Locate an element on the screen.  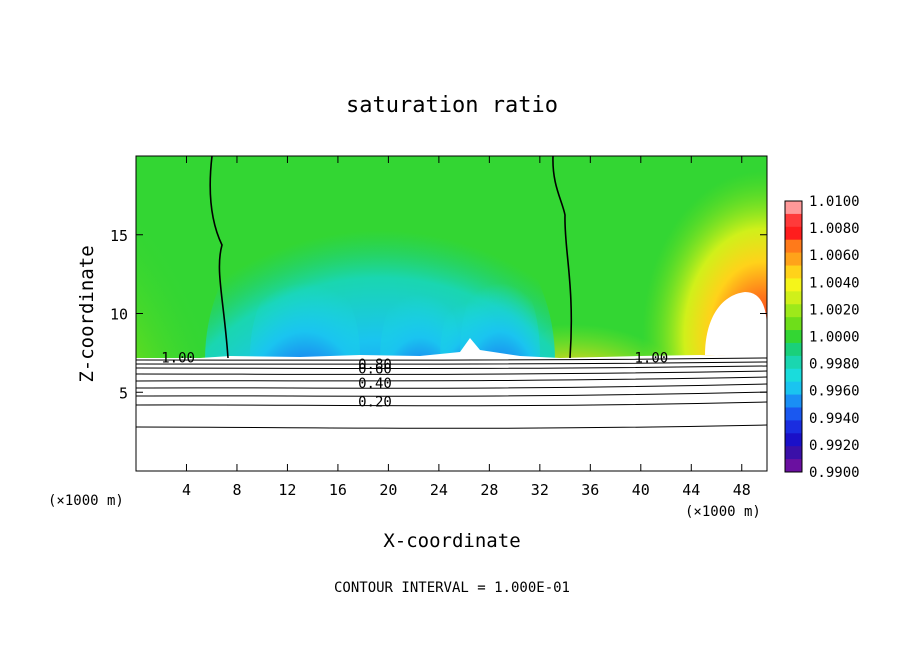
x-tick-label: 4 is located at coordinates (186, 490).